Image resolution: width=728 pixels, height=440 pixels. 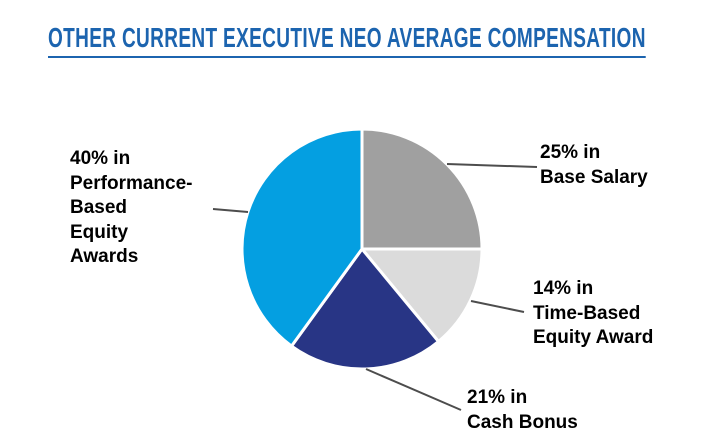 What do you see at coordinates (230, 210) in the screenshot?
I see `leader-line-performance-based-equity-awards` at bounding box center [230, 210].